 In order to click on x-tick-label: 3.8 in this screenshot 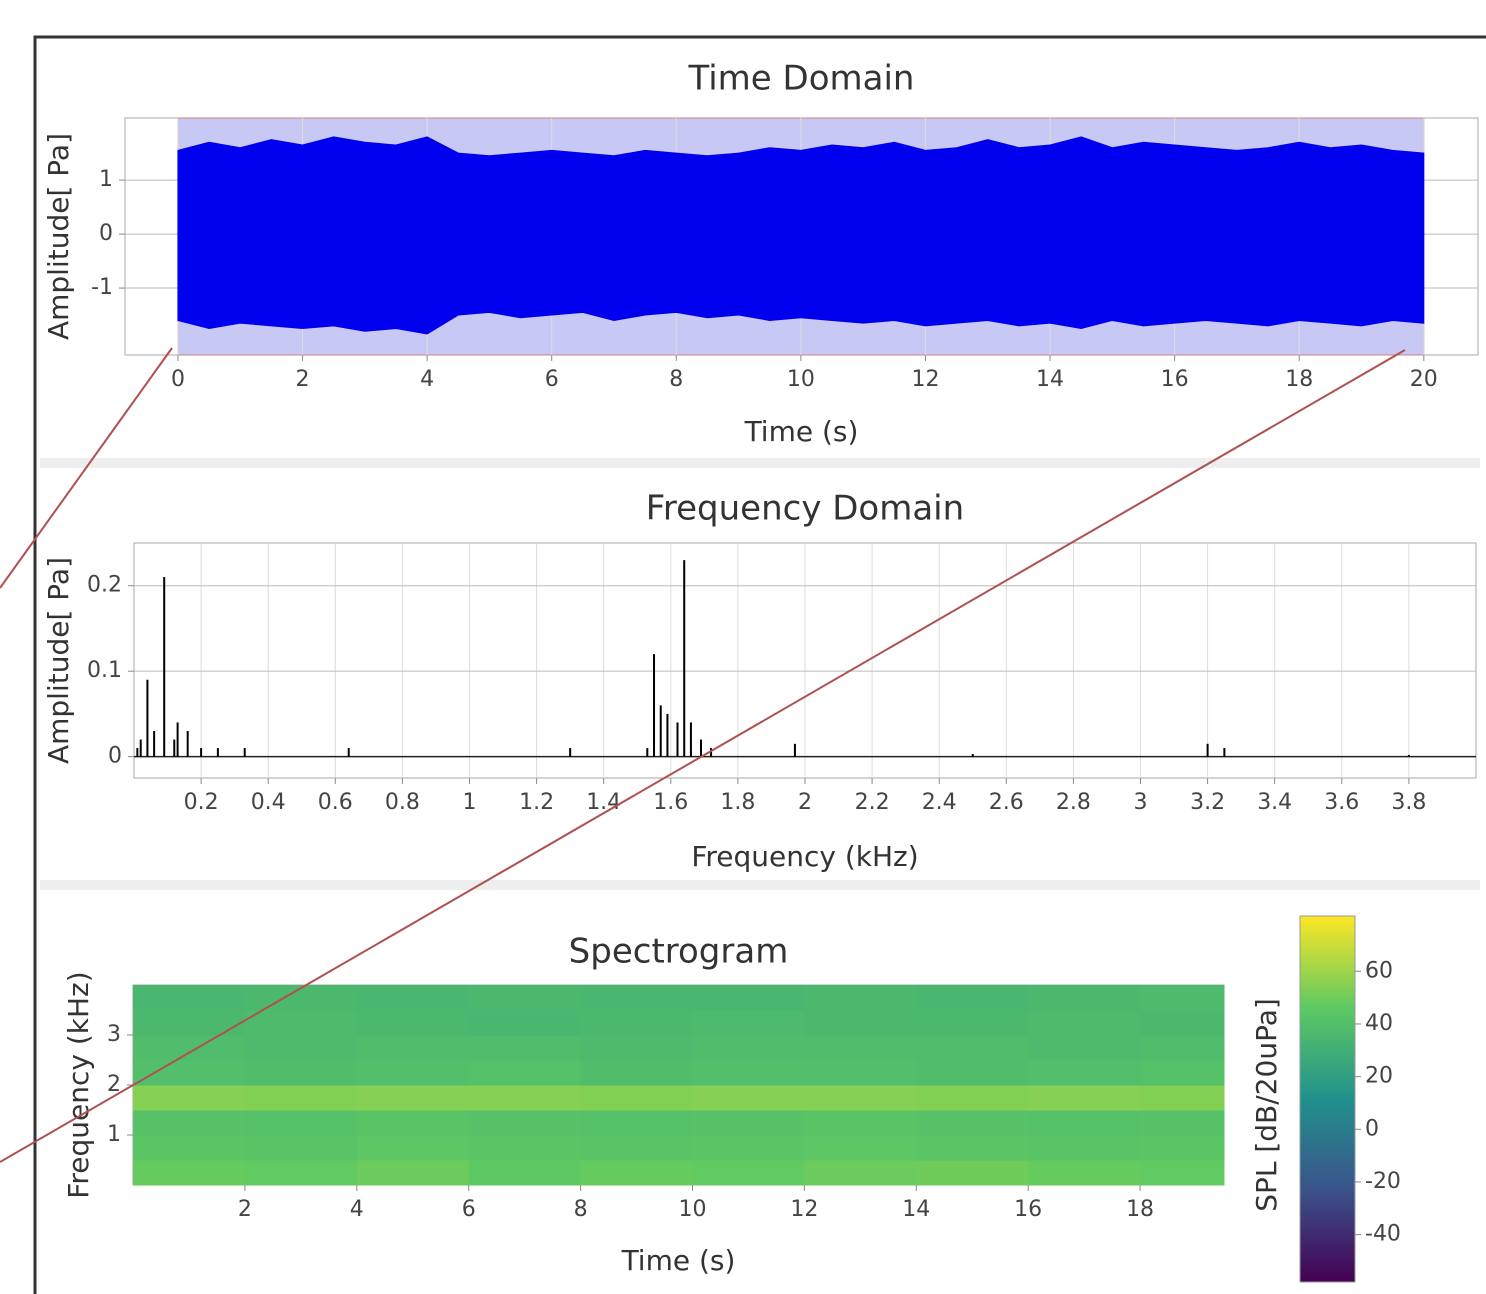, I will do `click(1408, 802)`.